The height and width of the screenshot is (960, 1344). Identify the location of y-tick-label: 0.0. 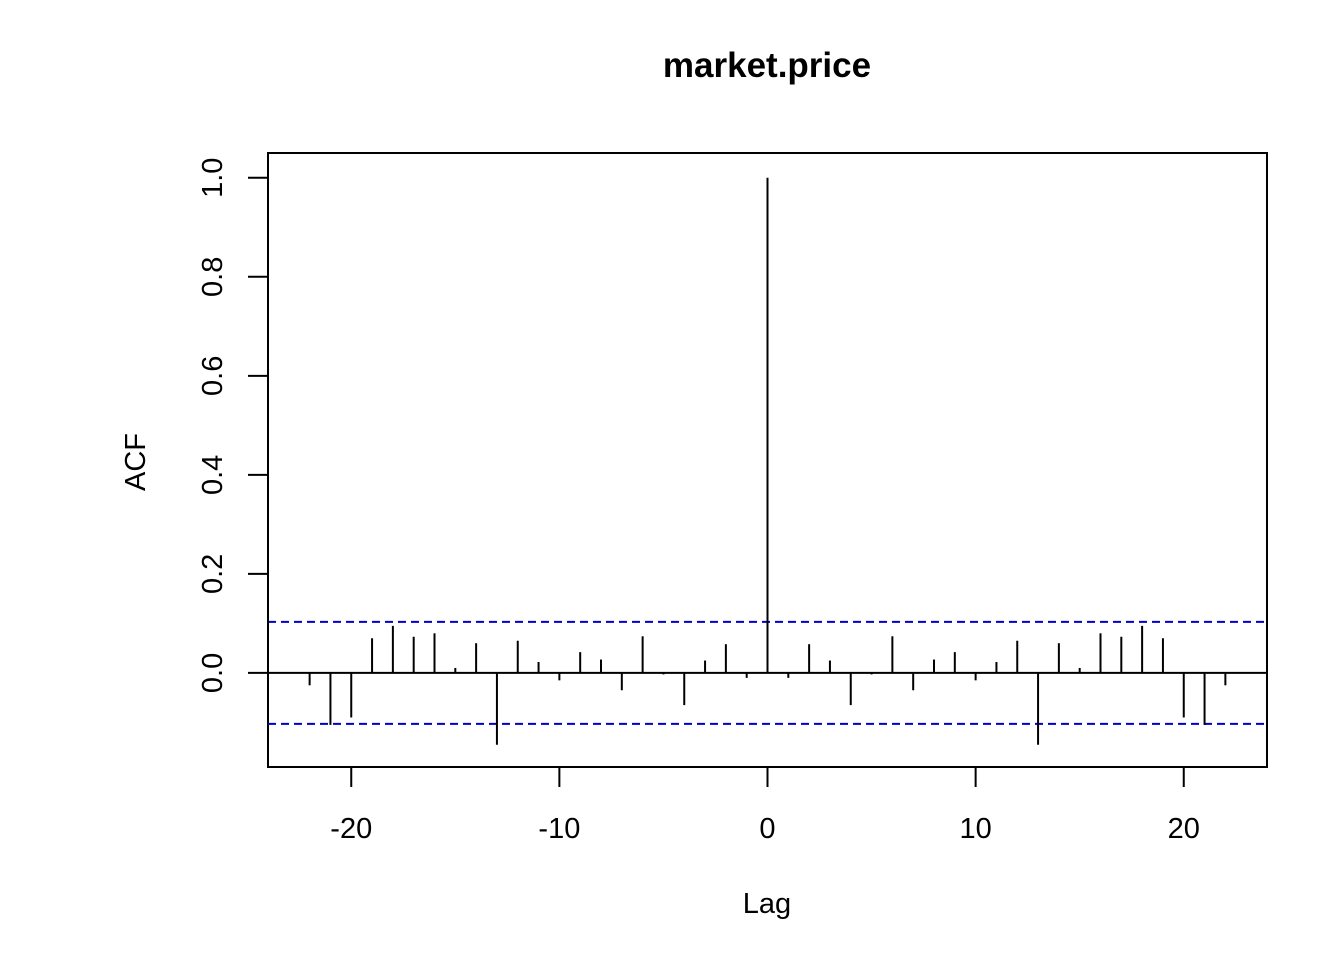
(213, 673).